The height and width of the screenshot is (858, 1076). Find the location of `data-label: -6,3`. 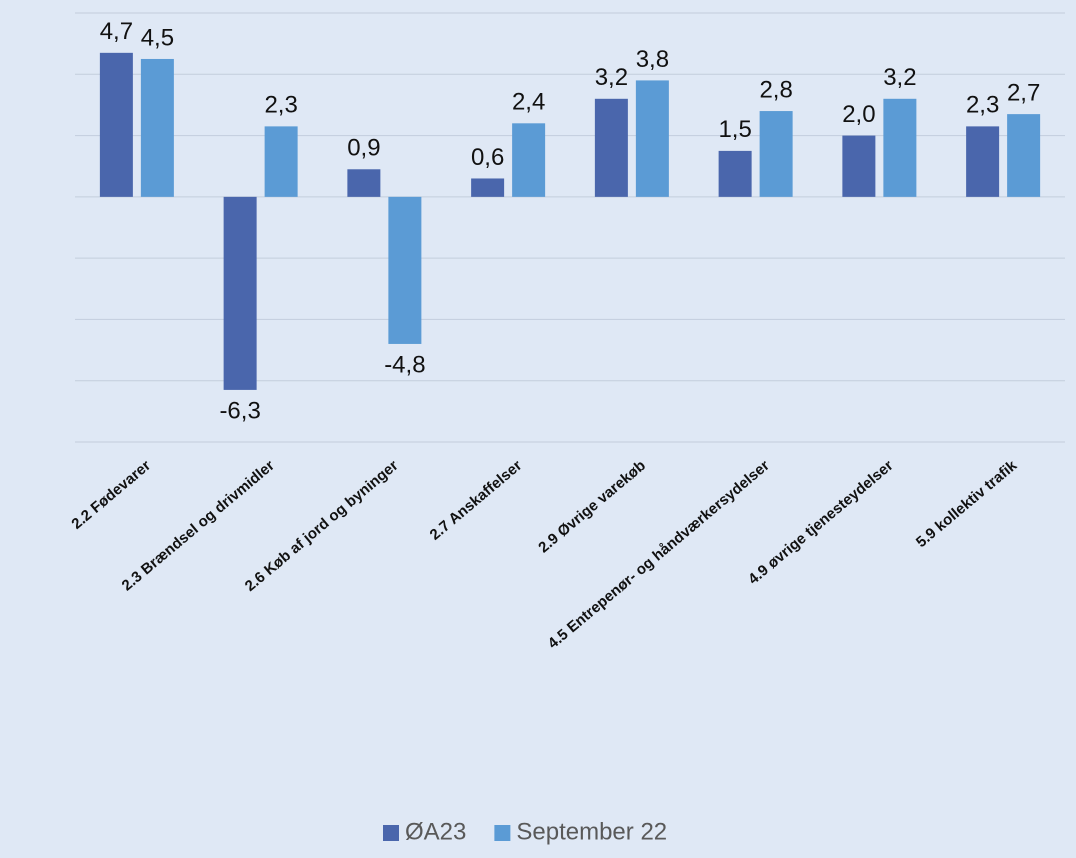

data-label: -6,3 is located at coordinates (239, 410).